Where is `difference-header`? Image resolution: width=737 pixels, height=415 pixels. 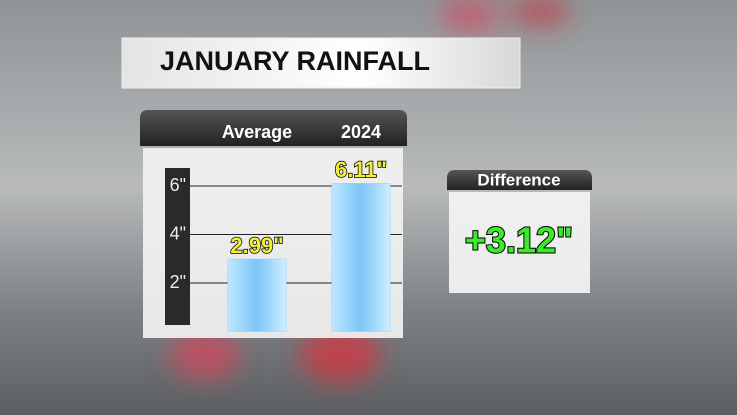
difference-header is located at coordinates (519, 180).